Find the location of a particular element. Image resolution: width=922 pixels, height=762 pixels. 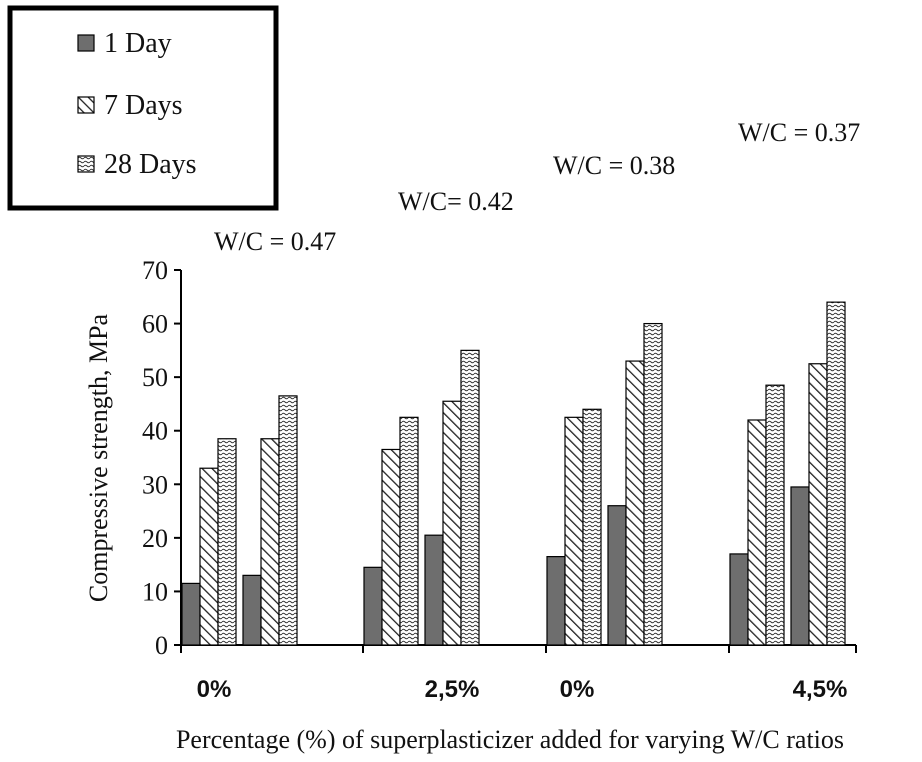

annotation-wc-047: W/C = 0.47 is located at coordinates (275, 241).